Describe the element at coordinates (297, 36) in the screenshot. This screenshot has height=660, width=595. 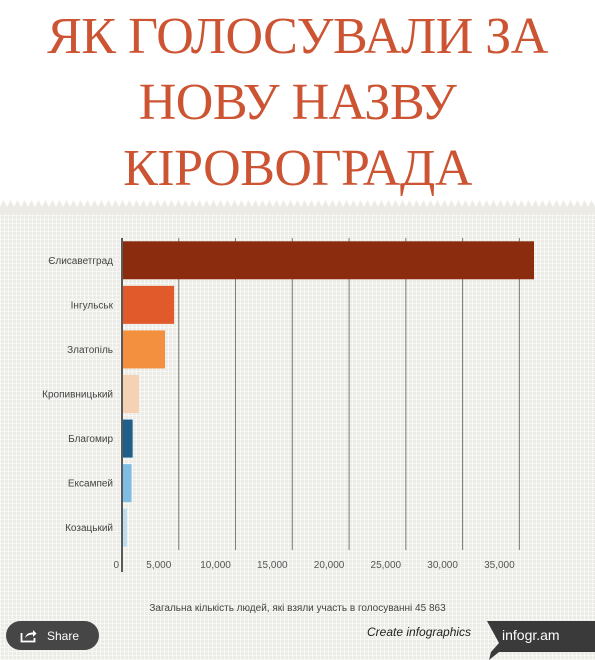
I see `title-line: ЯК ГОЛОСУВАЛИ ЗА` at that location.